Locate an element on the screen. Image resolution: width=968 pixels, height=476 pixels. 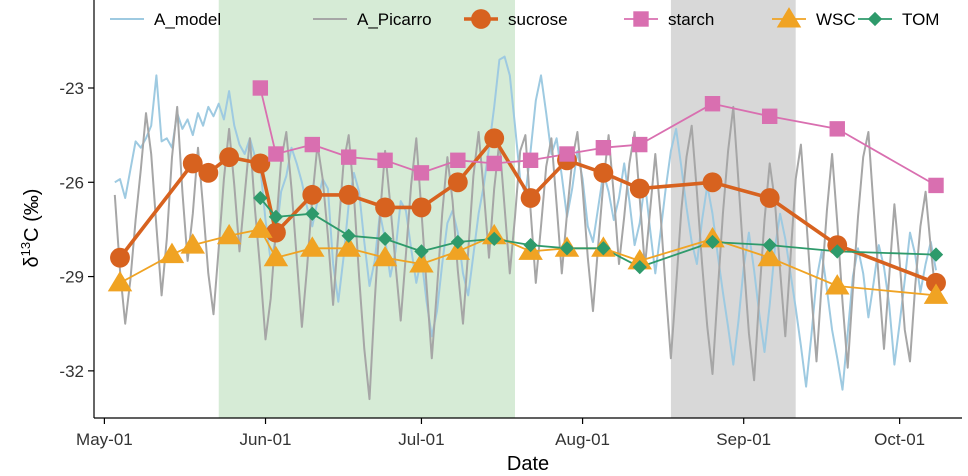
y-axis-title-symbol: δ is located at coordinates (32, 261).